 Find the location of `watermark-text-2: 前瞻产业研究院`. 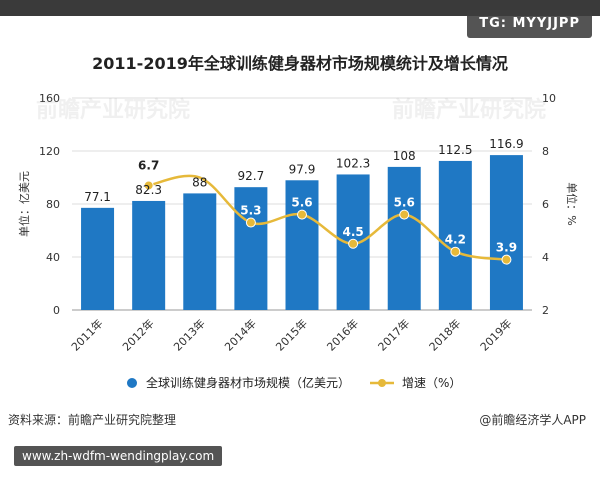

watermark-text-2: 前瞻产业研究院 is located at coordinates (469, 110).